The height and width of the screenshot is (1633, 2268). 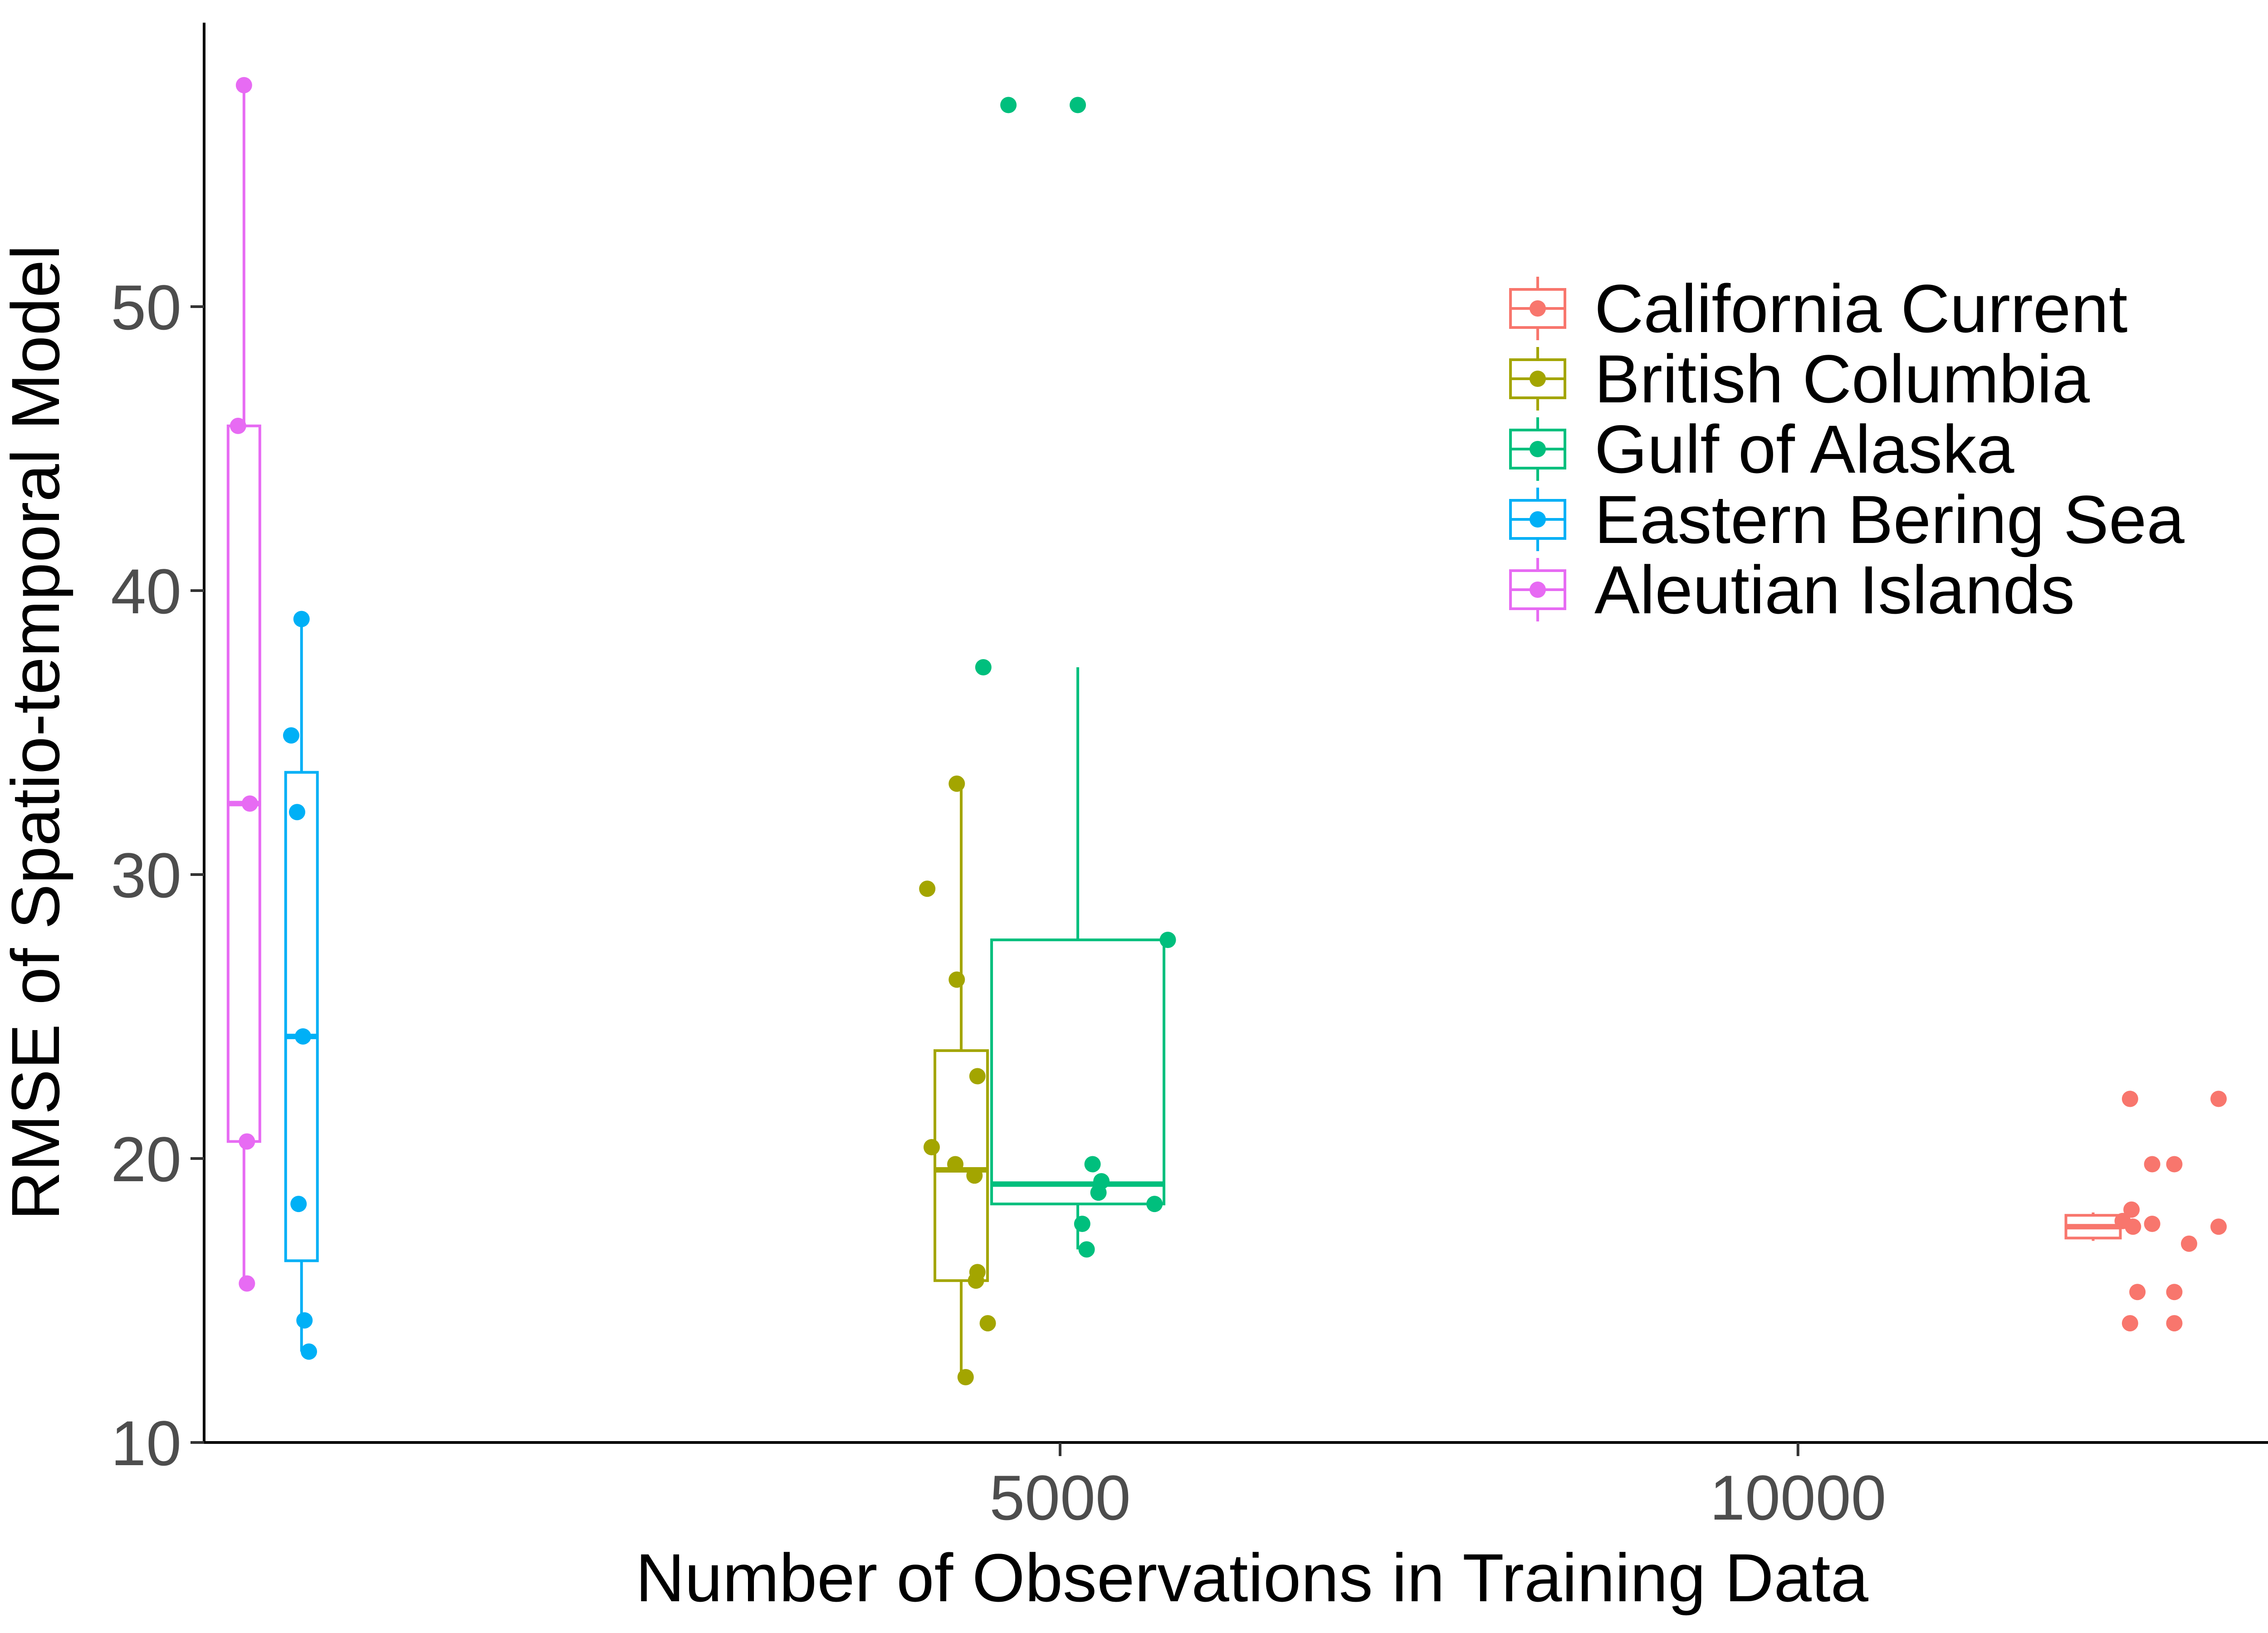 I want to click on y-tick-label: 20, so click(x=146, y=1159).